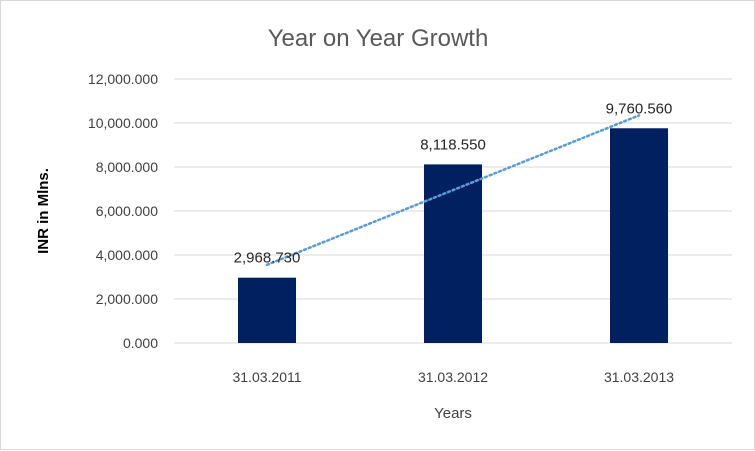 This screenshot has height=451, width=755. What do you see at coordinates (378, 38) in the screenshot?
I see `chart-title: Year on Year Growth` at bounding box center [378, 38].